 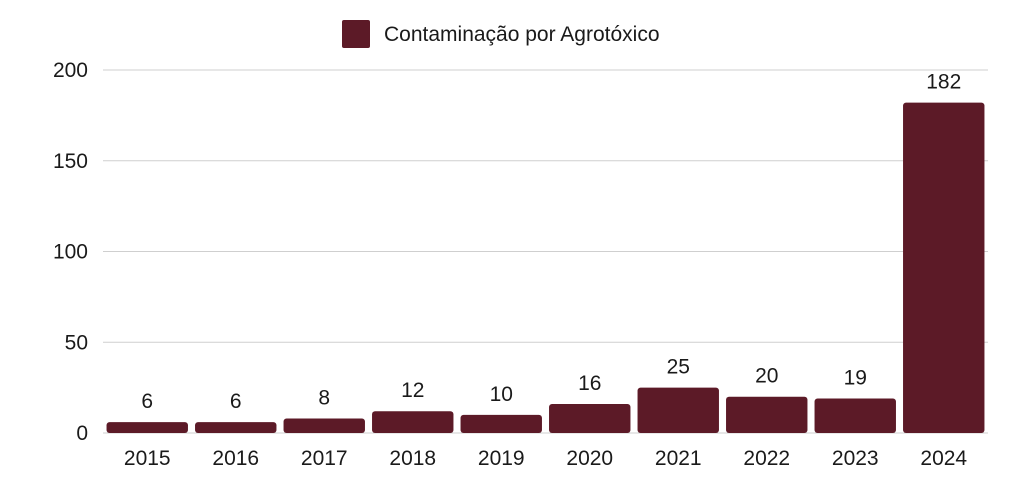 What do you see at coordinates (546, 458) in the screenshot?
I see `x-axis-ticks: 2015 2016 2017 2018 2019 2020 2021 2022 2023 2024` at bounding box center [546, 458].